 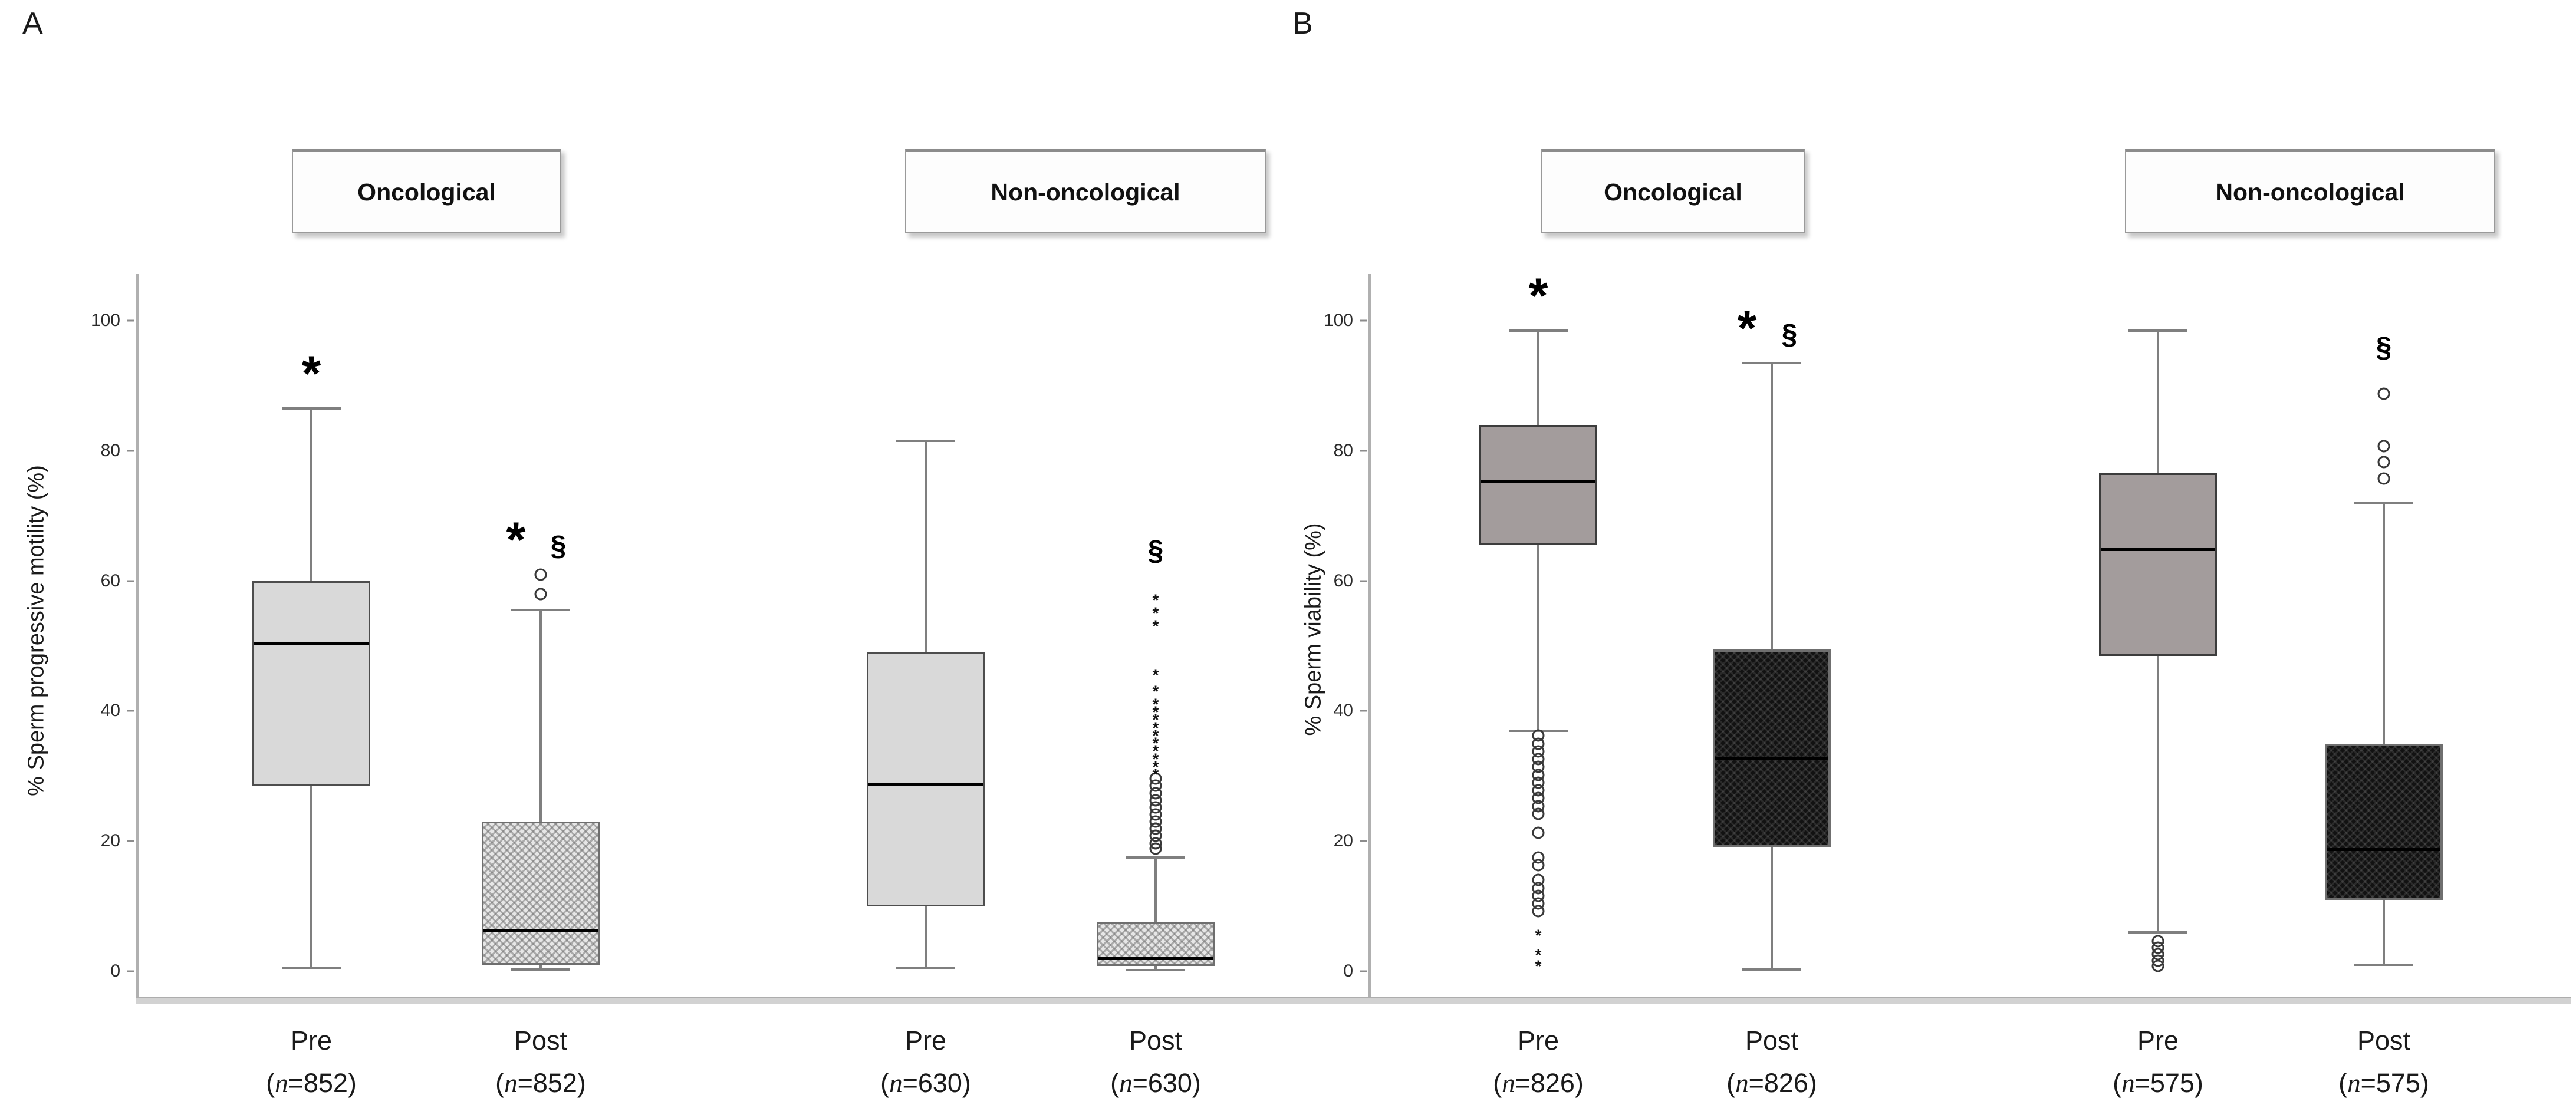 I want to click on panel-a-oncological-header: Oncological, so click(x=426, y=191).